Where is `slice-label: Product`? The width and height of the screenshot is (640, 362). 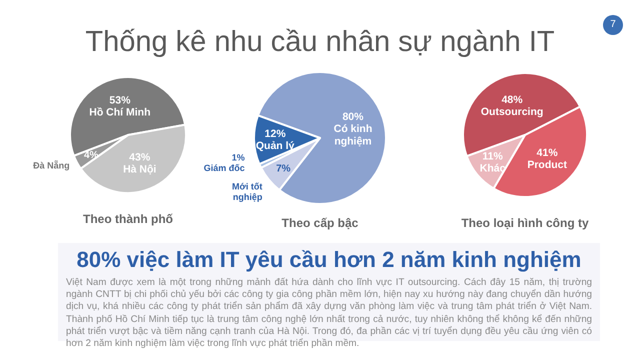 slice-label: Product is located at coordinates (547, 165).